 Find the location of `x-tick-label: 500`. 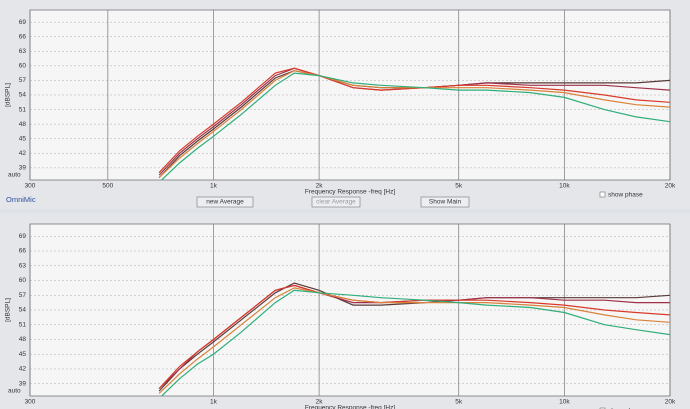

x-tick-label: 500 is located at coordinates (107, 186).